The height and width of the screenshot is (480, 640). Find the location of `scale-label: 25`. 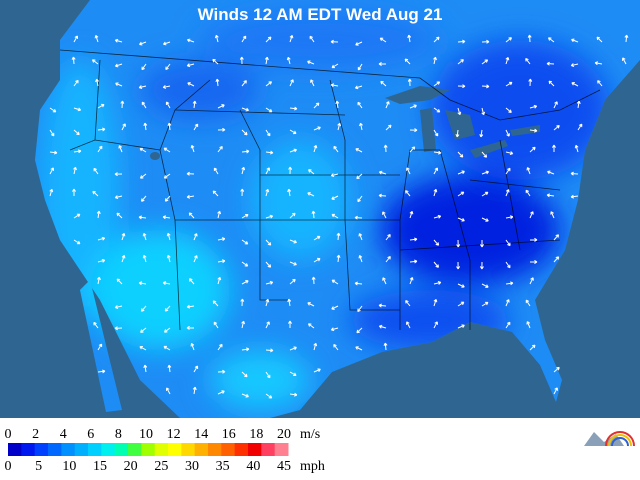

scale-label: 25 is located at coordinates (161, 466).